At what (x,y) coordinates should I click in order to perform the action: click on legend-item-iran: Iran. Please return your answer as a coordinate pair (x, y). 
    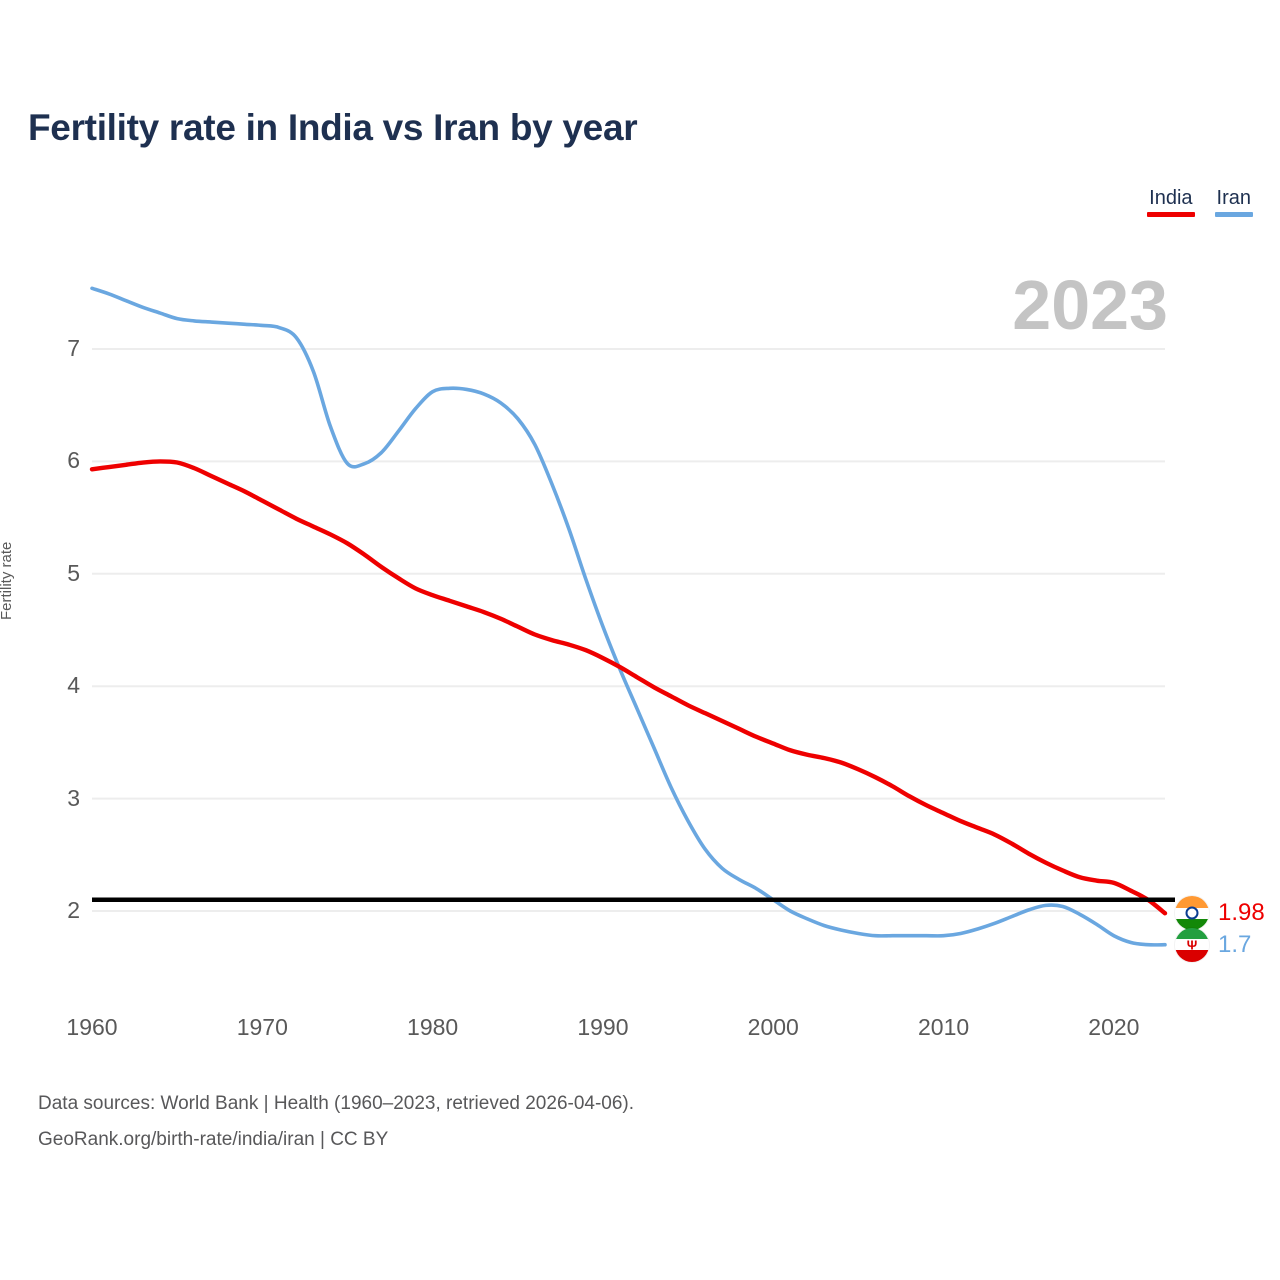
    Looking at the image, I should click on (1233, 201).